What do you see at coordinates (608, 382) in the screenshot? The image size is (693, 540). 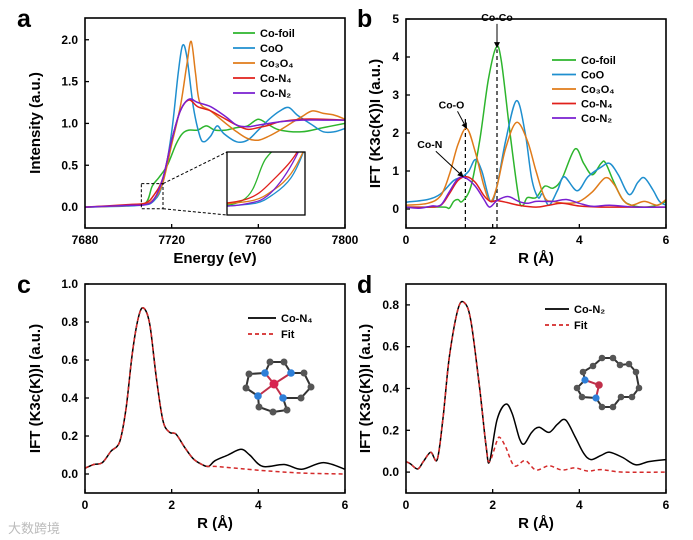 I see `co-n2-structure-illustration` at bounding box center [608, 382].